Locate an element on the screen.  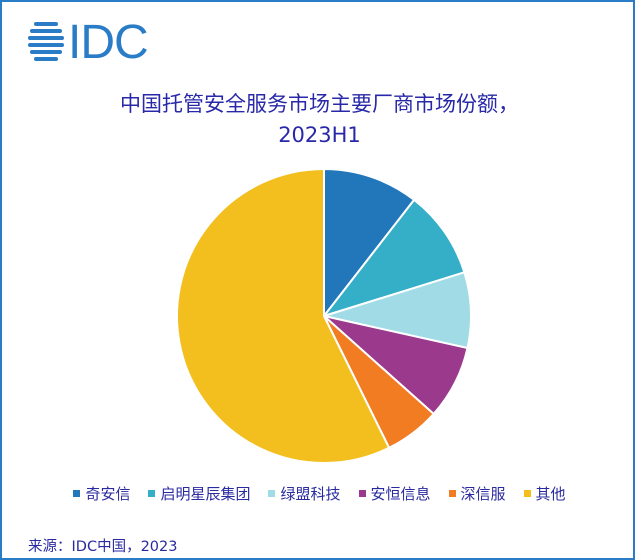
legend-item: 深信服 is located at coordinates (477, 493).